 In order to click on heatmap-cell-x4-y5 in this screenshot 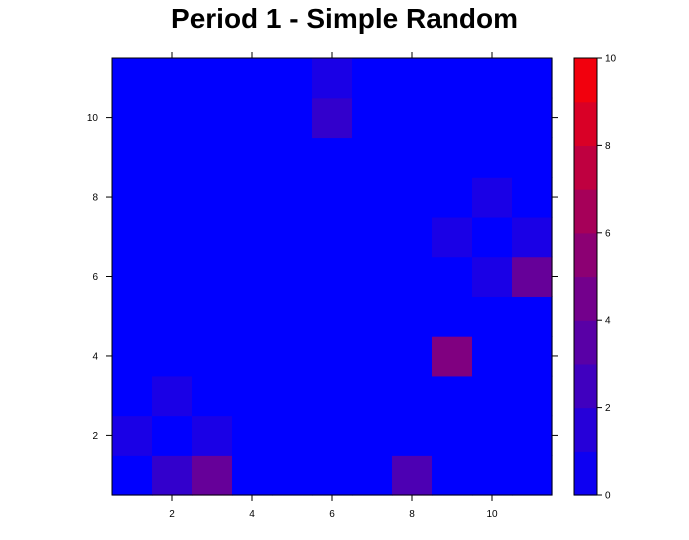, I will do `click(252, 316)`.